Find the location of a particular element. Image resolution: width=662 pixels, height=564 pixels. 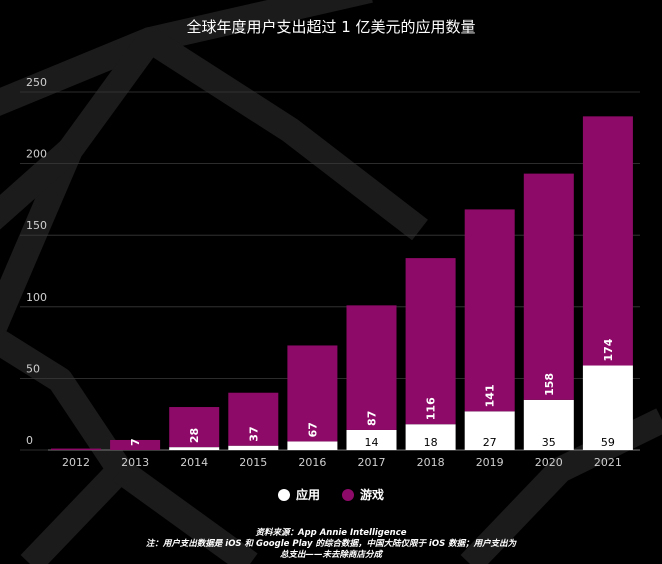

data-label-game-2019: 141 is located at coordinates (490, 395).